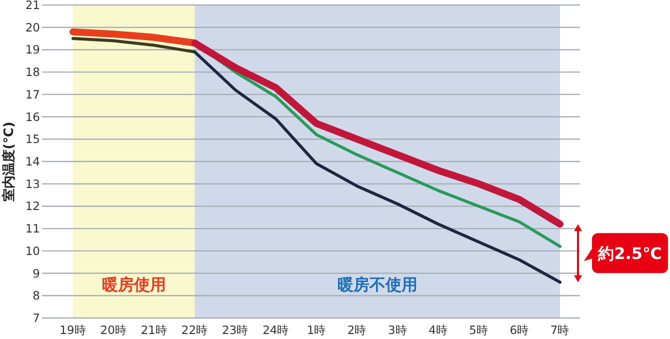 The width and height of the screenshot is (670, 339). Describe the element at coordinates (134, 284) in the screenshot. I see `band-label: 暖房使用` at that location.